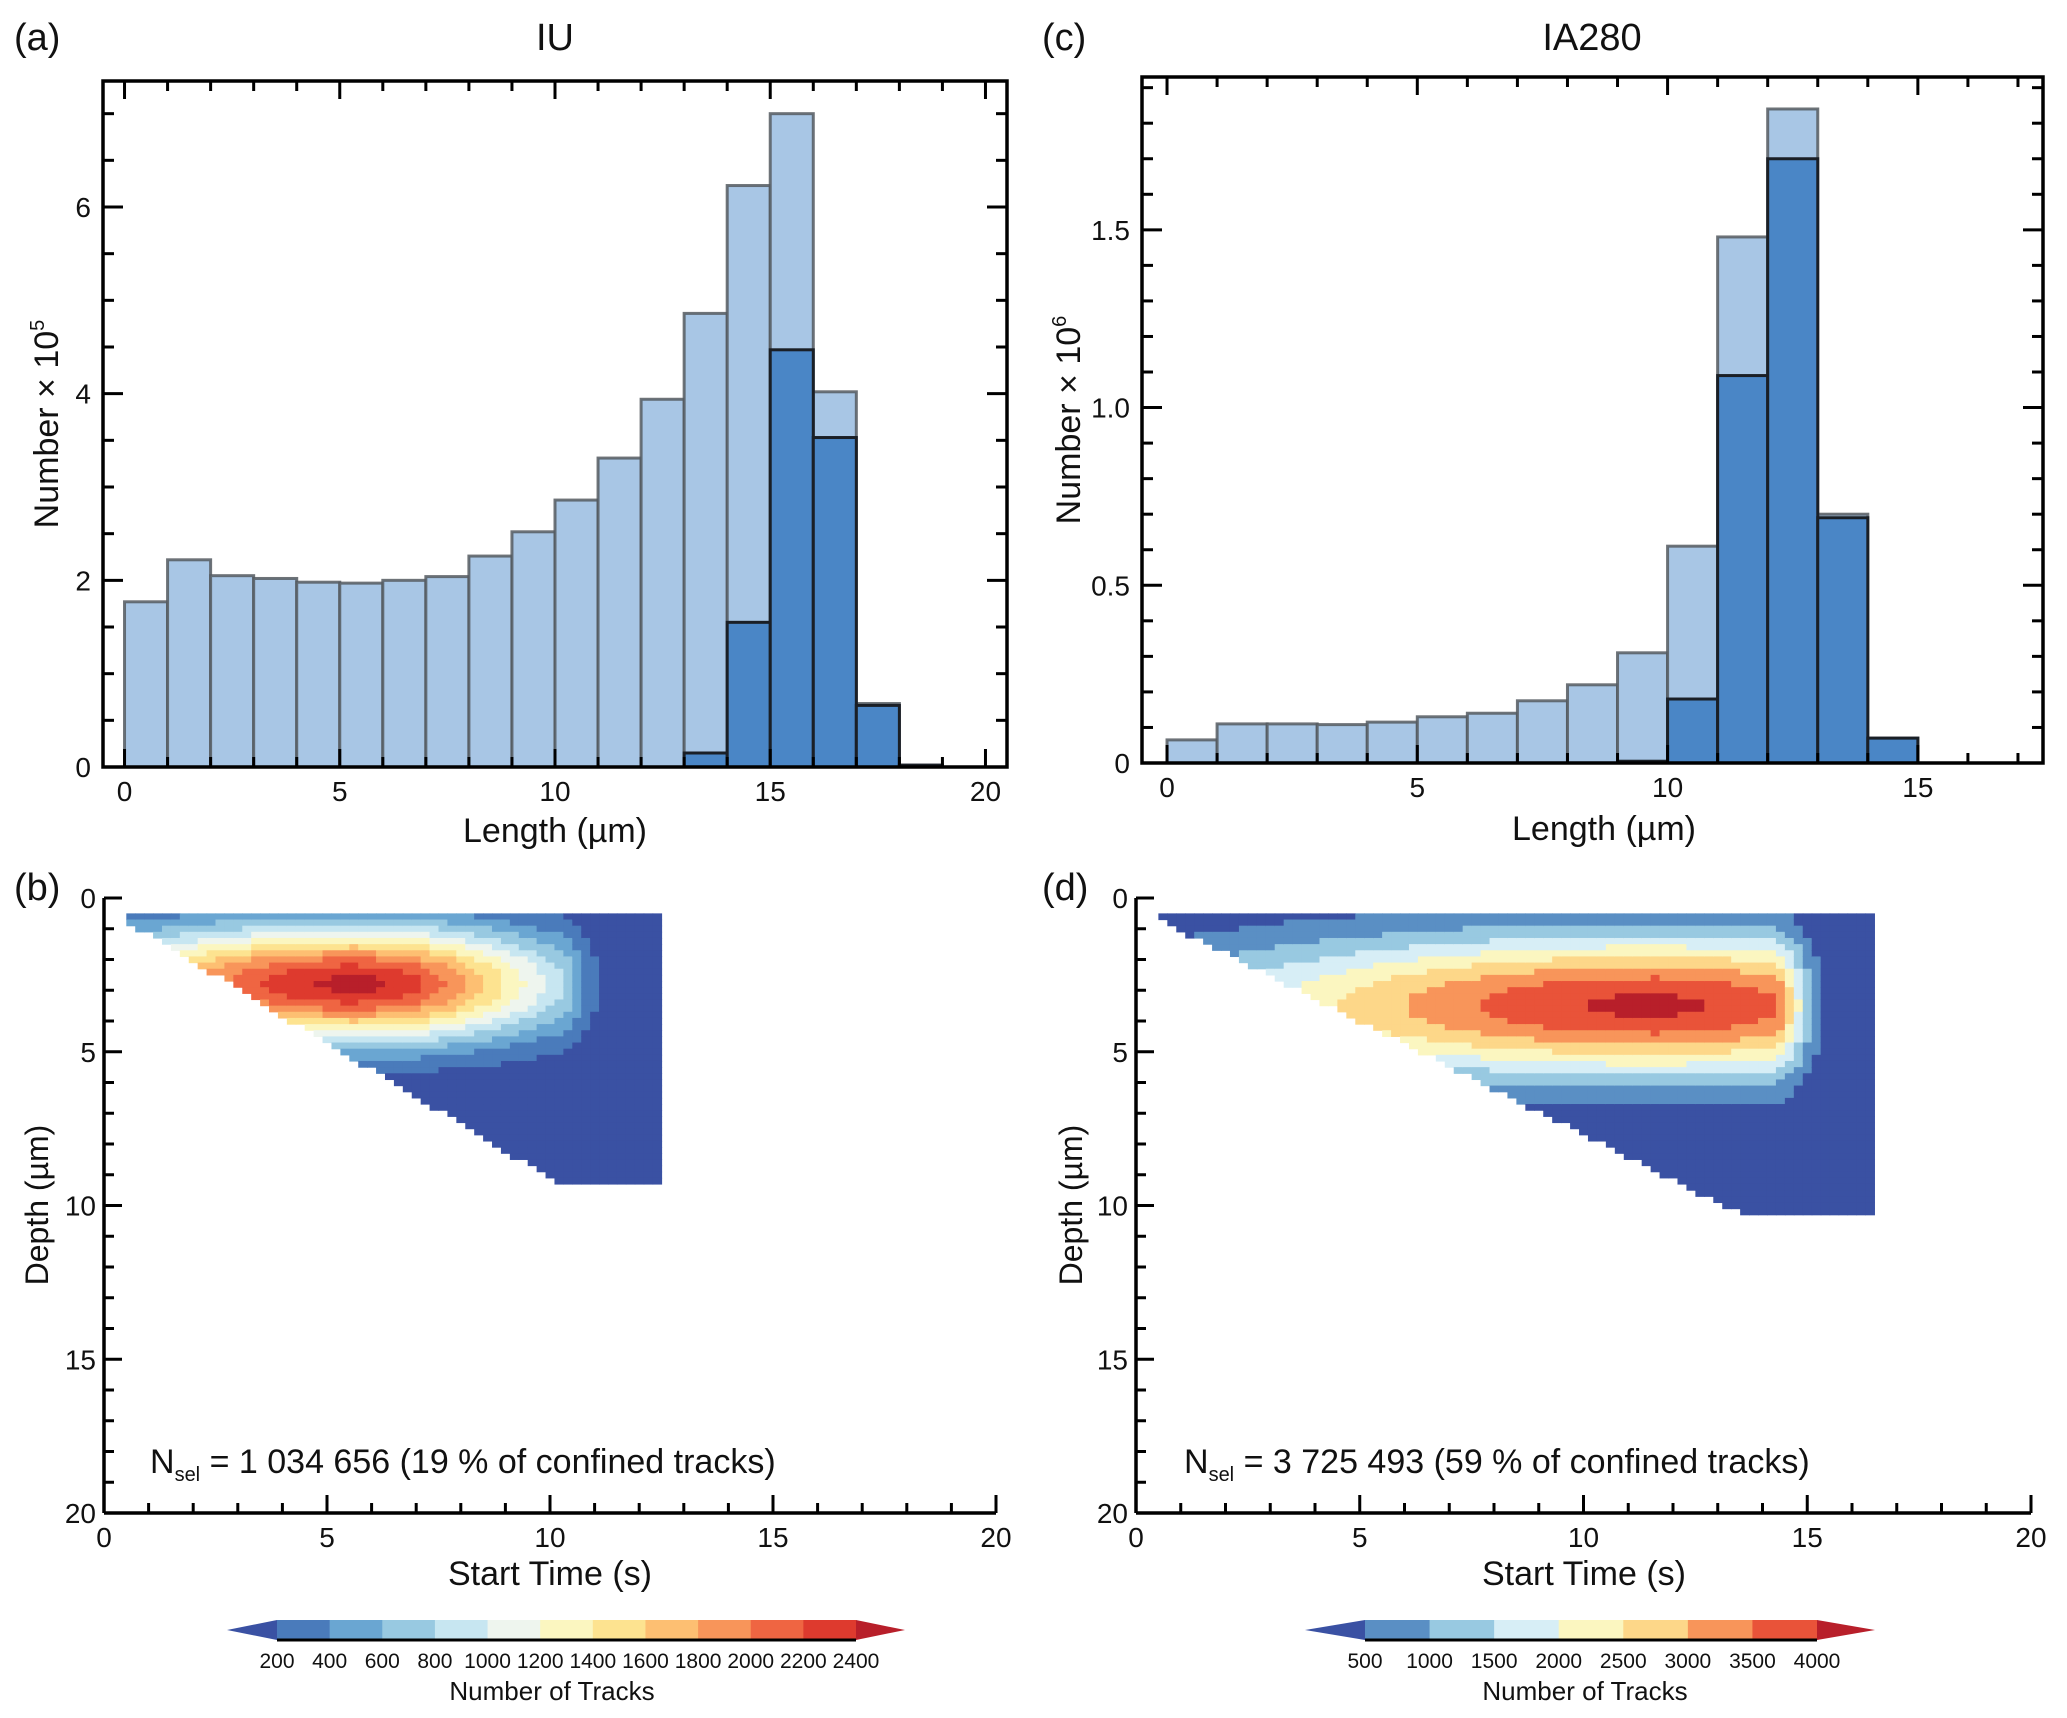 This screenshot has width=2067, height=1718. Describe the element at coordinates (83, 207) in the screenshot. I see `y-tick-label: 6` at that location.